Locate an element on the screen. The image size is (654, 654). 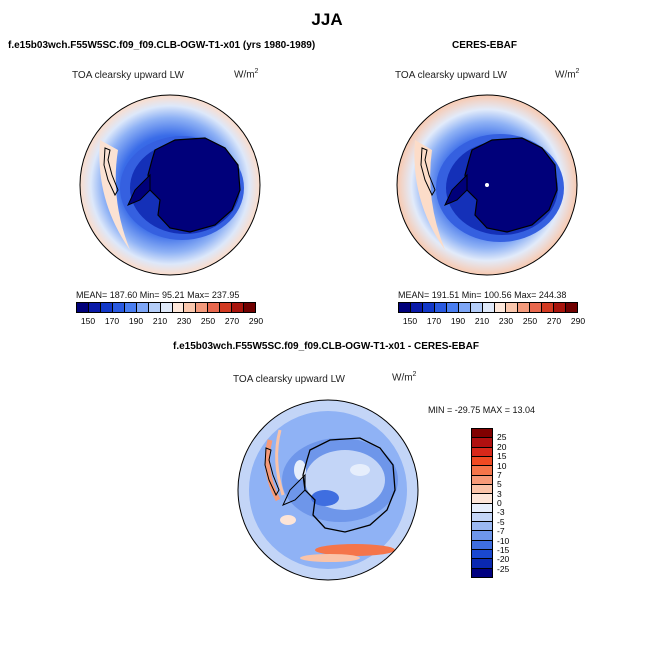
diff-colorbar-tick-label: -15 is located at coordinates (503, 549).